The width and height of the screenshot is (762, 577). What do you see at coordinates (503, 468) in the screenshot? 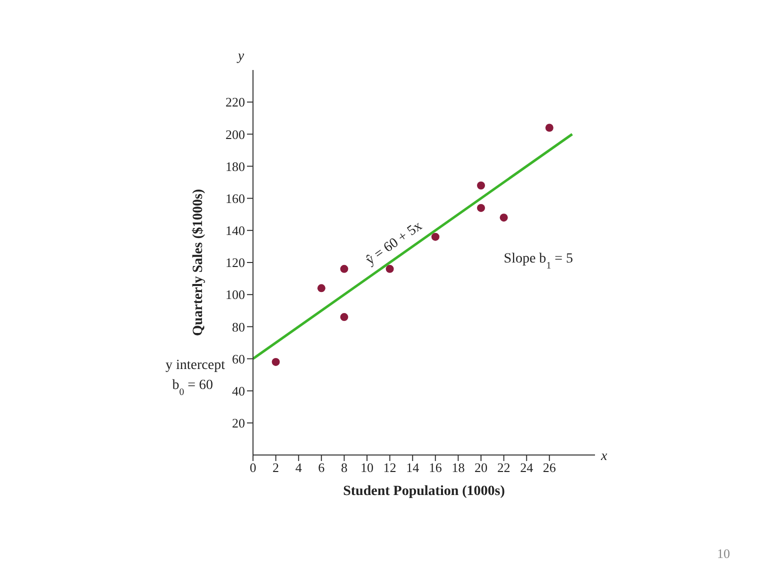
I see `x-tick-label: 22` at bounding box center [503, 468].